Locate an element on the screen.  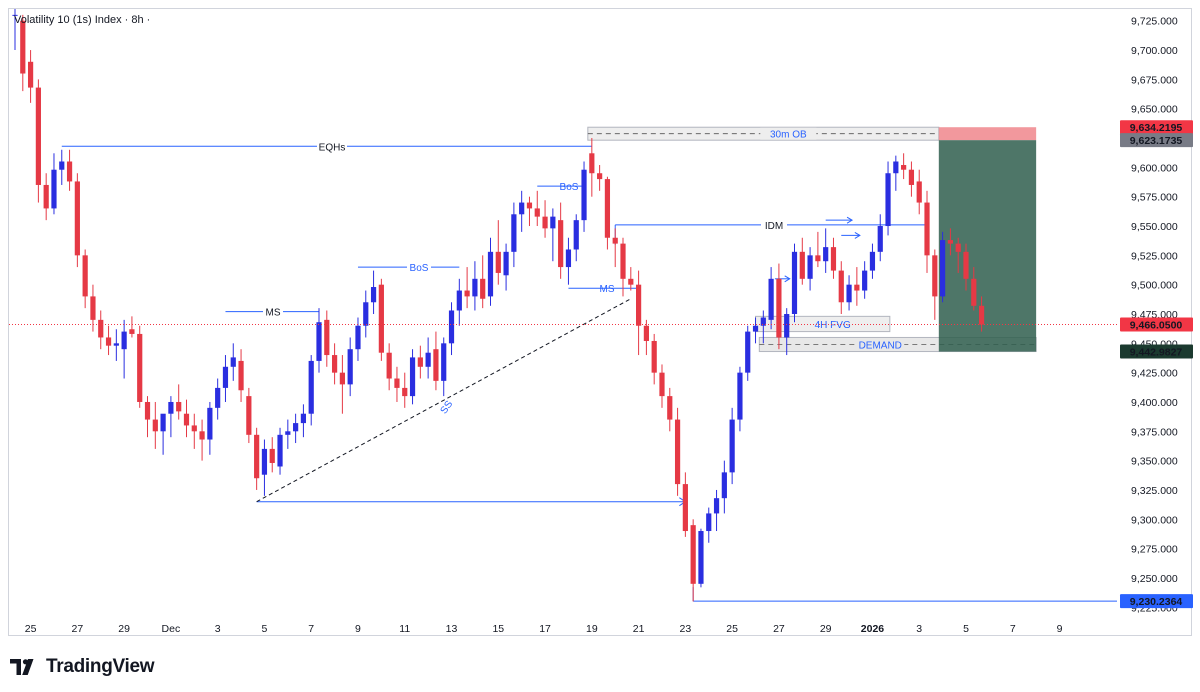
x-tick-15: 25 is located at coordinates (732, 629).